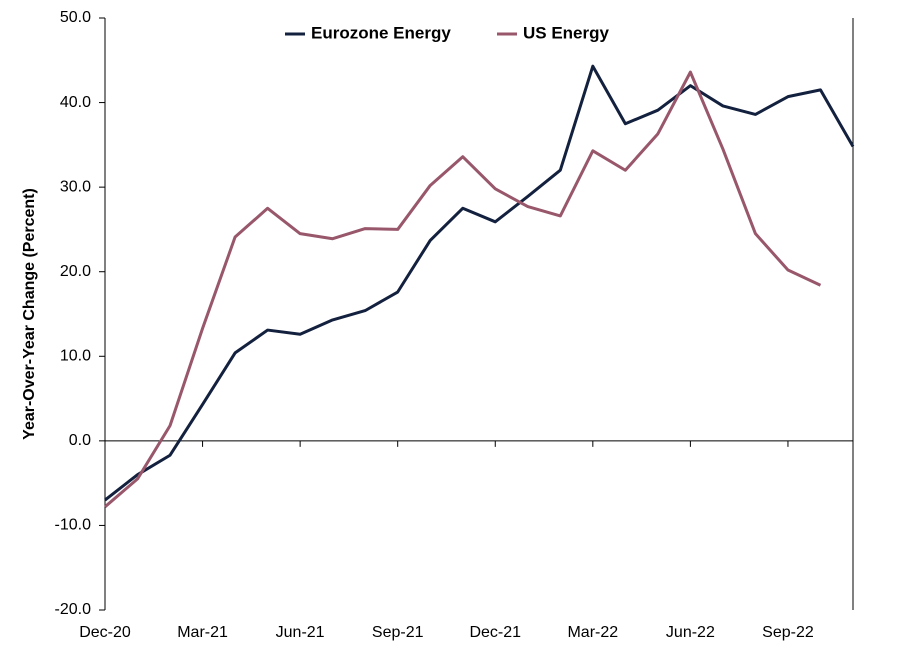 The image size is (900, 653). I want to click on y-tick-label: 10.0, so click(75, 356).